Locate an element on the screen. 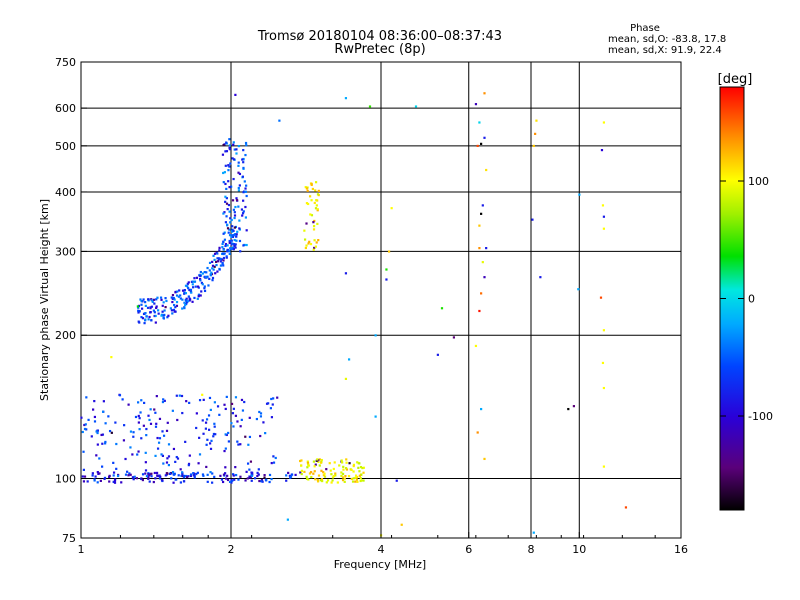 The image size is (800, 600). y-tick-label: 400 is located at coordinates (65, 192).